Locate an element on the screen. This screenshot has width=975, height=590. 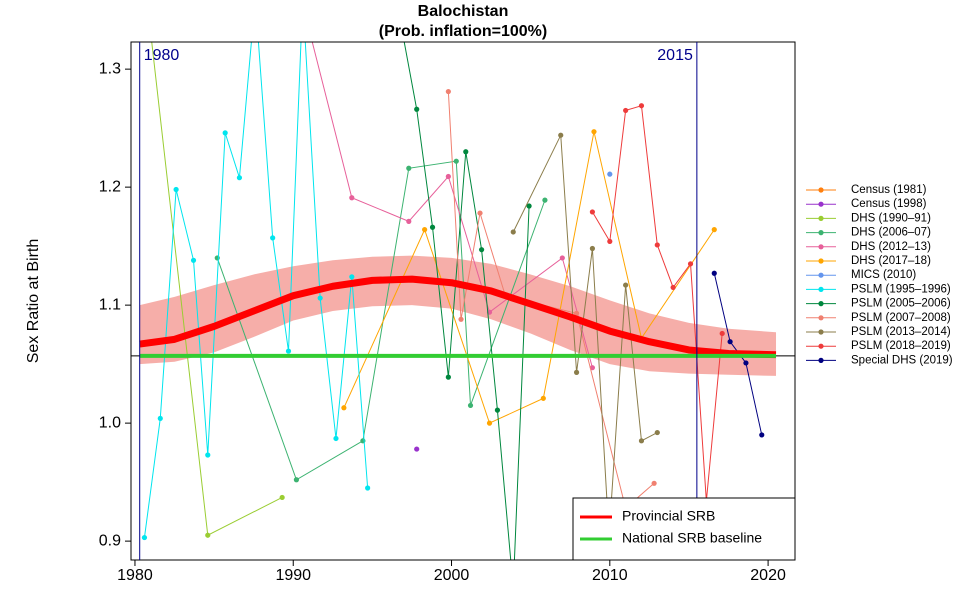
legend-label: MICS (2010) is located at coordinates (883, 275).